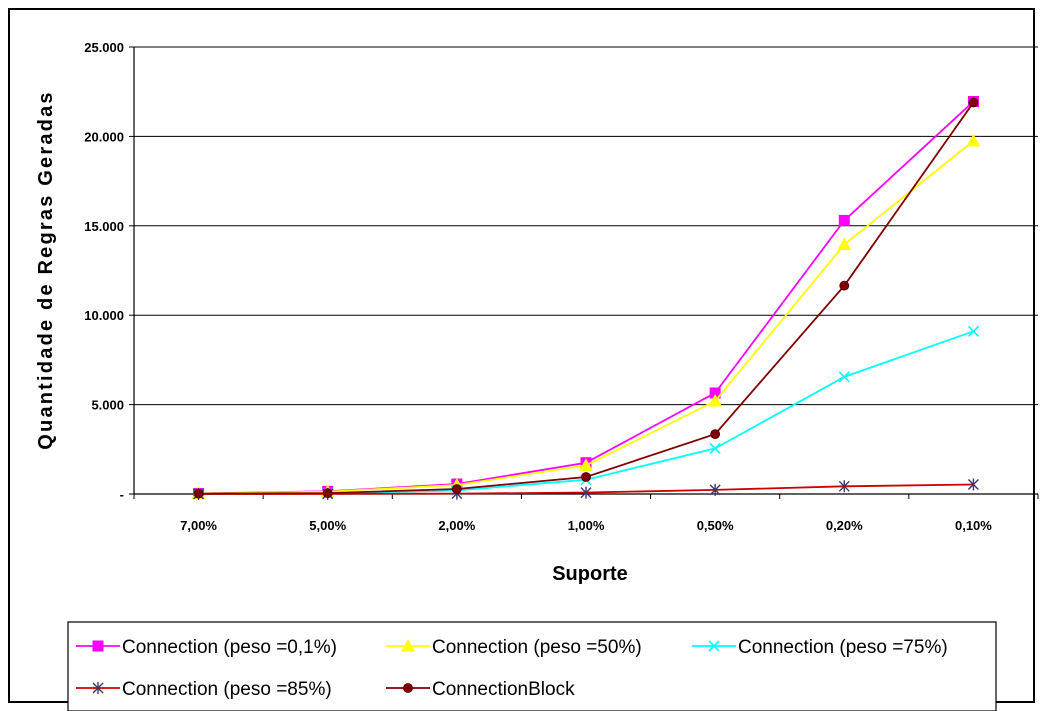 The image size is (1043, 711). Describe the element at coordinates (46, 269) in the screenshot. I see `y-axis-title: Quantidade de Regras Geradas` at that location.